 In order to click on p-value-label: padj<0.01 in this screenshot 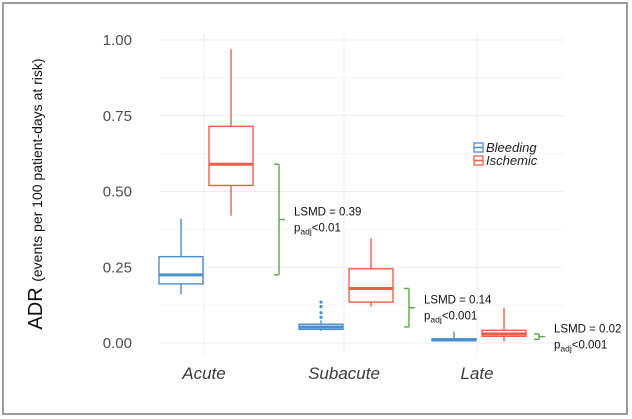, I will do `click(317, 230)`.